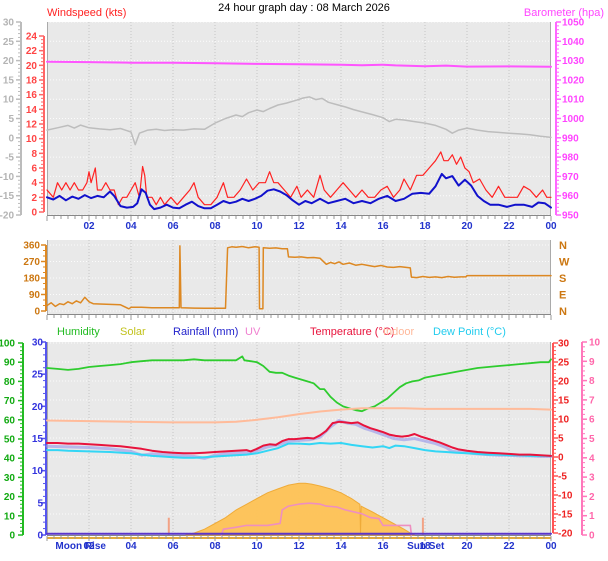 The width and height of the screenshot is (608, 561). I want to click on axis-tick-label: 950, so click(570, 216).